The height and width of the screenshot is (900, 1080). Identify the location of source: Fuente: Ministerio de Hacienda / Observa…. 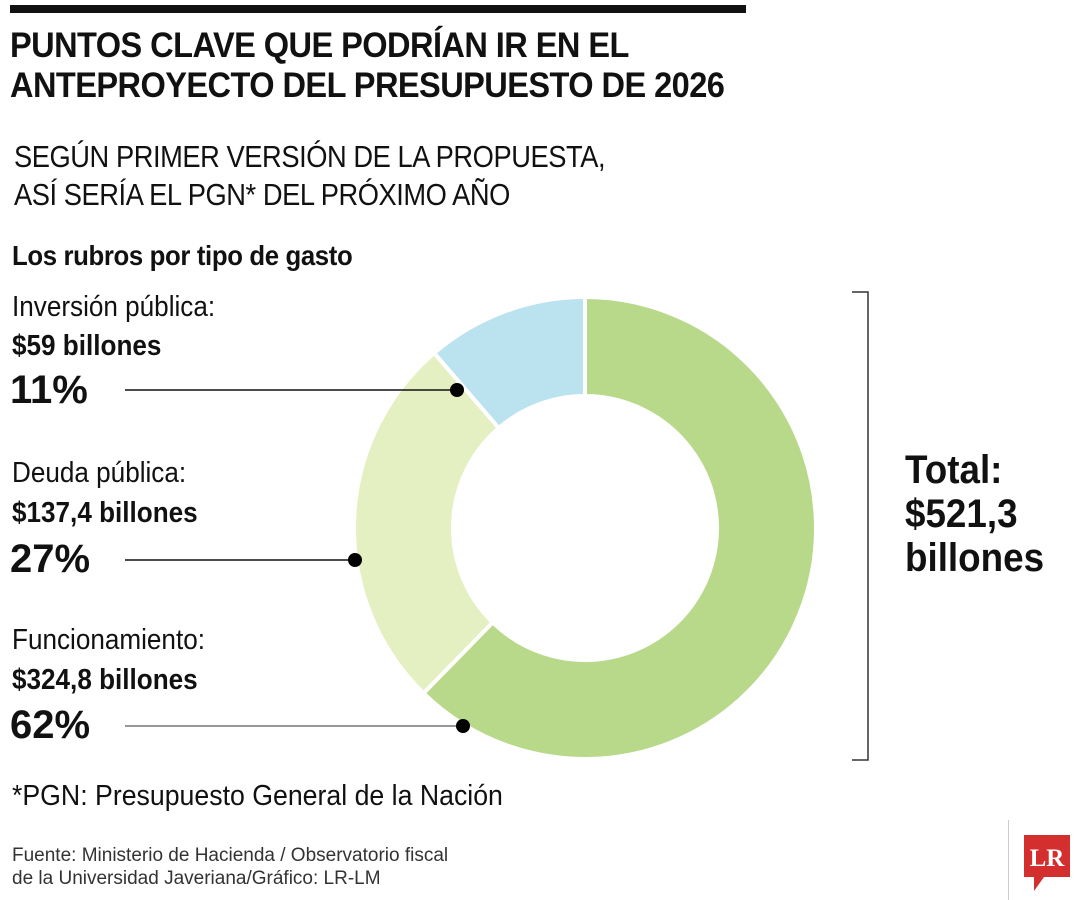
(230, 867).